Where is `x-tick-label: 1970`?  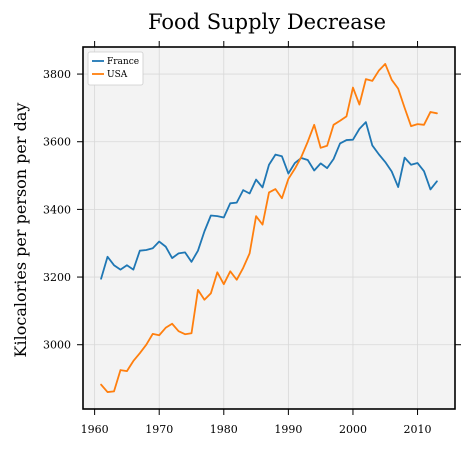 x-tick-label: 1970 is located at coordinates (159, 429).